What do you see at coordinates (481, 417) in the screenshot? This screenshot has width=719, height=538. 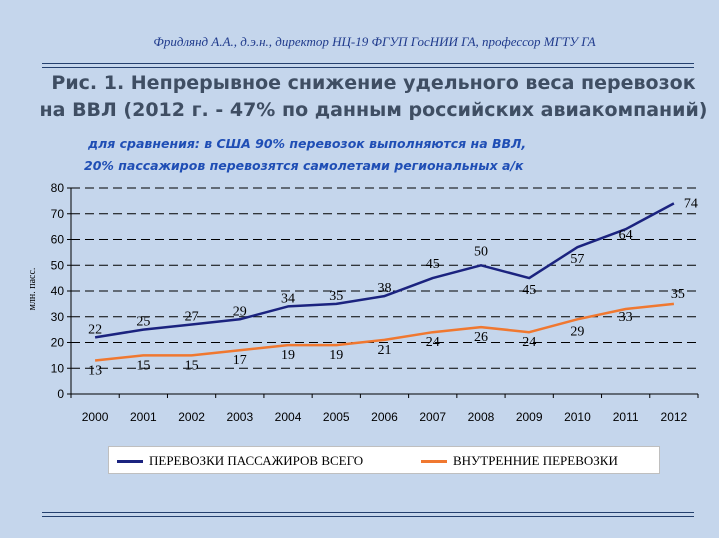 I see `x-tick-label: 2008` at bounding box center [481, 417].